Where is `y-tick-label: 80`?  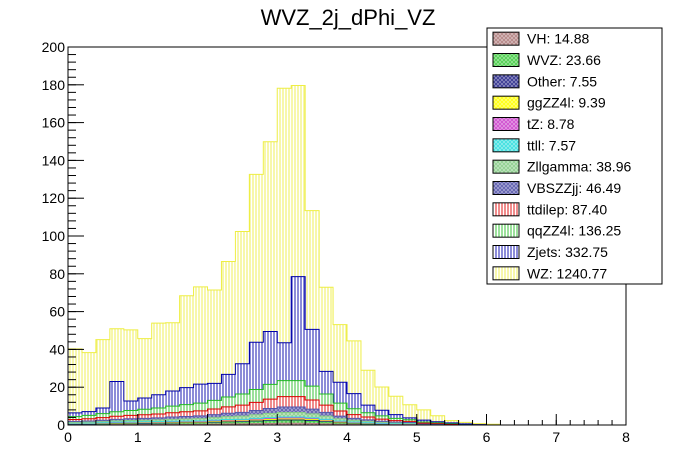 y-tick-label: 80 is located at coordinates (57, 274).